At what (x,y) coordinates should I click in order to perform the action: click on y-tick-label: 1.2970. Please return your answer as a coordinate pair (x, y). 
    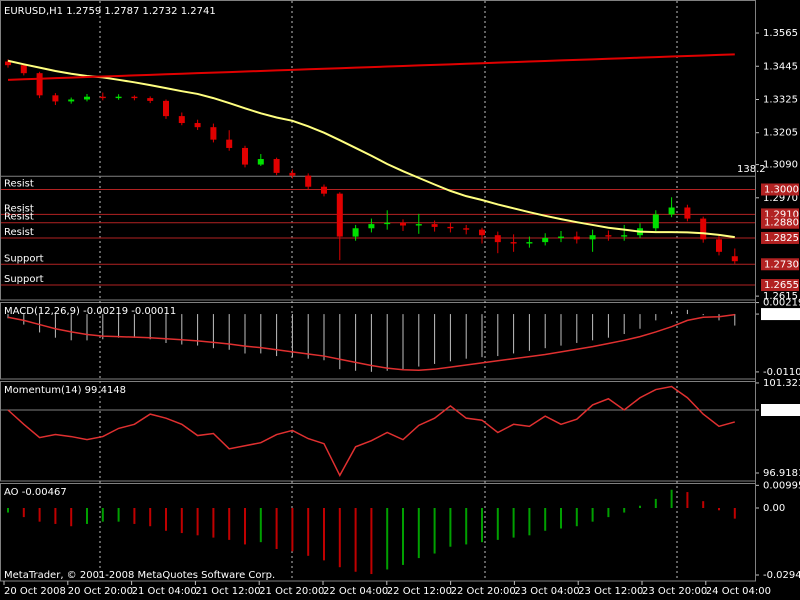
    Looking at the image, I should click on (780, 198).